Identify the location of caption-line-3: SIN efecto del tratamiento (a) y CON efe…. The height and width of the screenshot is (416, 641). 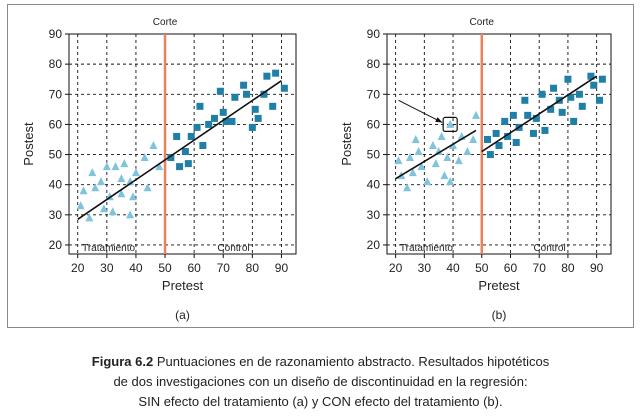
(320, 401).